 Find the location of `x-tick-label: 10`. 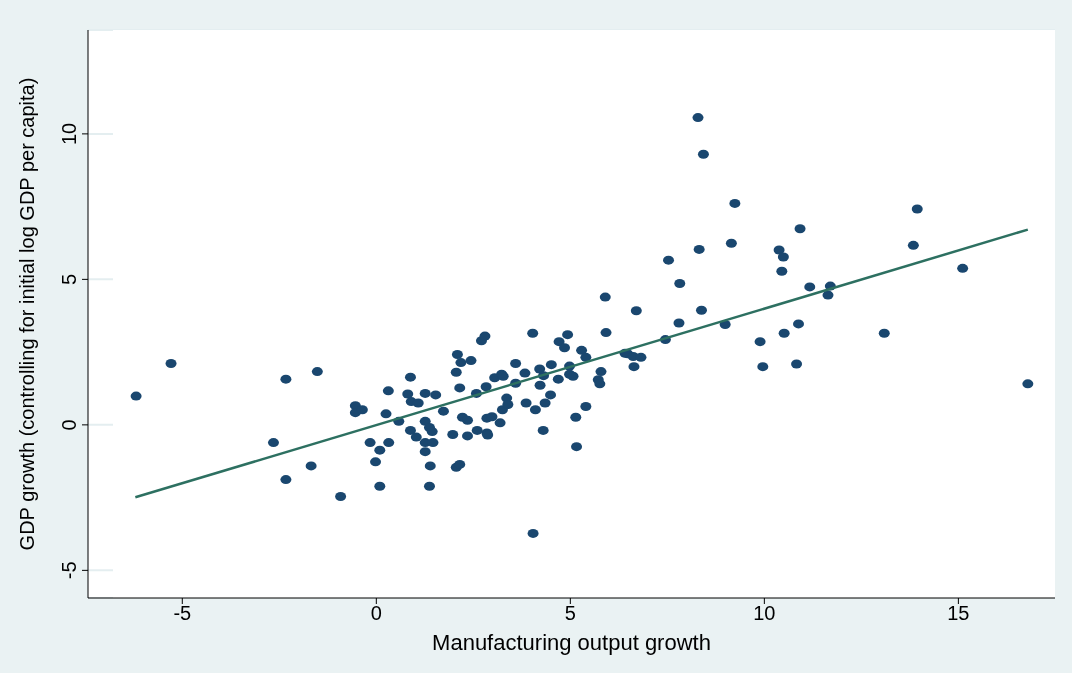

x-tick-label: 10 is located at coordinates (764, 613).